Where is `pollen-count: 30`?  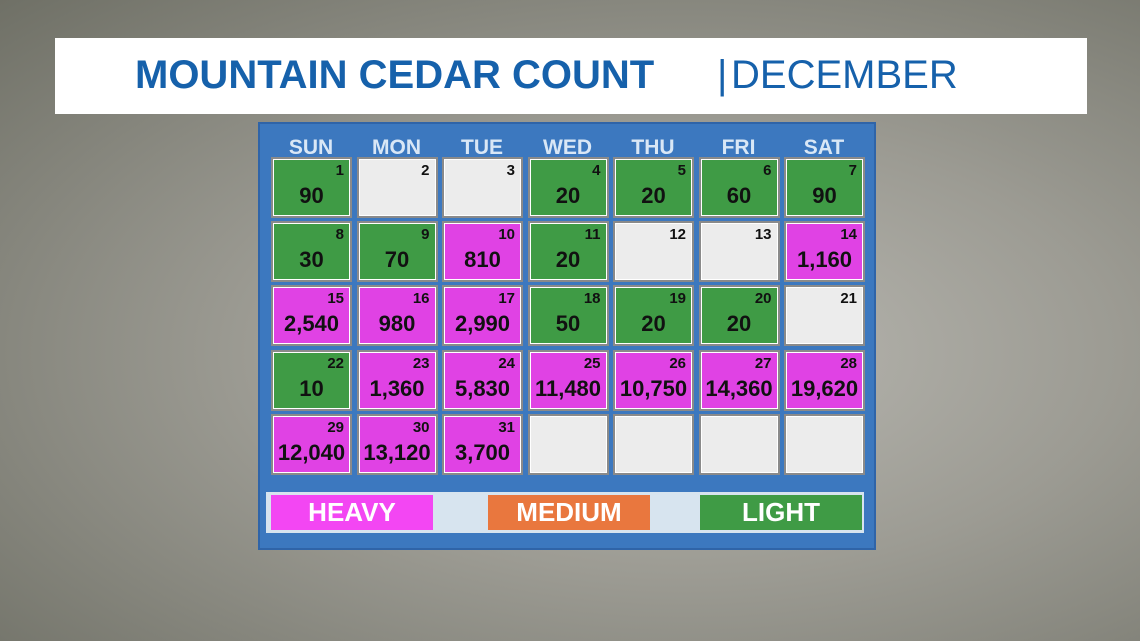 pollen-count: 30 is located at coordinates (311, 260).